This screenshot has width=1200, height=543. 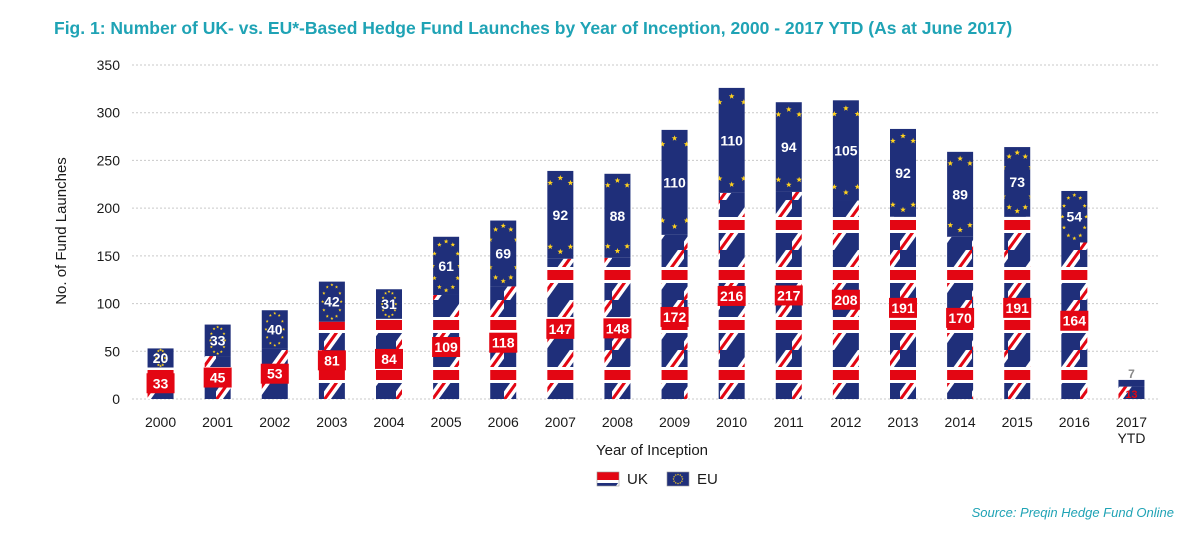 I want to click on x-tick-label: 2015, so click(x=1017, y=422).